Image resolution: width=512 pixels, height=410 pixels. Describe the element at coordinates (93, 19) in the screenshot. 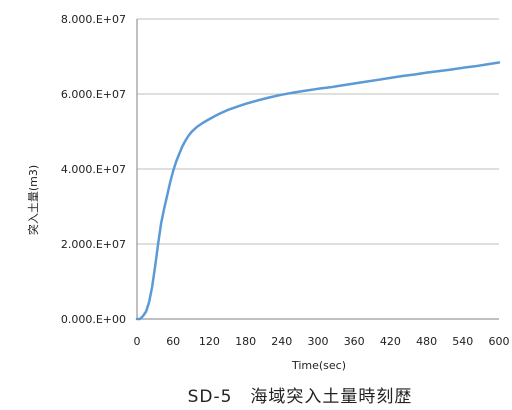

I see `y-tick-label: 8.000.E+07` at that location.